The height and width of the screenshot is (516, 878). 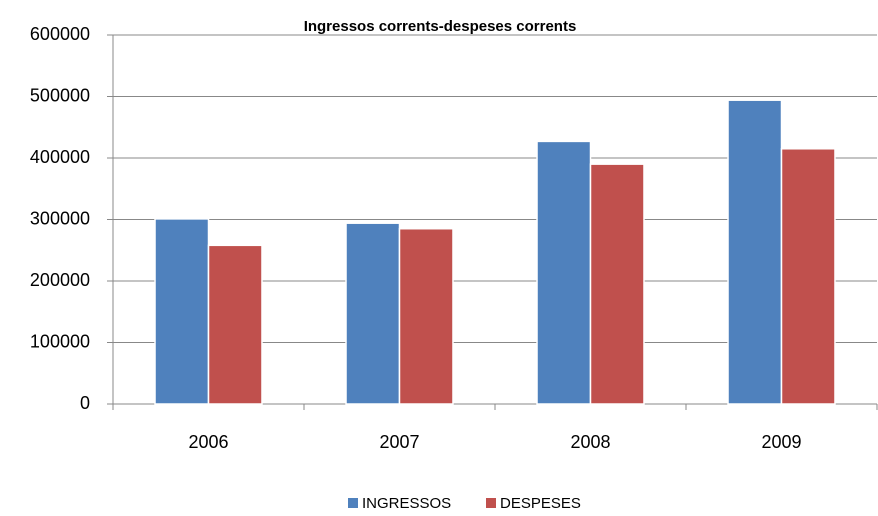 What do you see at coordinates (60, 34) in the screenshot?
I see `y-tick-label: 600000` at bounding box center [60, 34].